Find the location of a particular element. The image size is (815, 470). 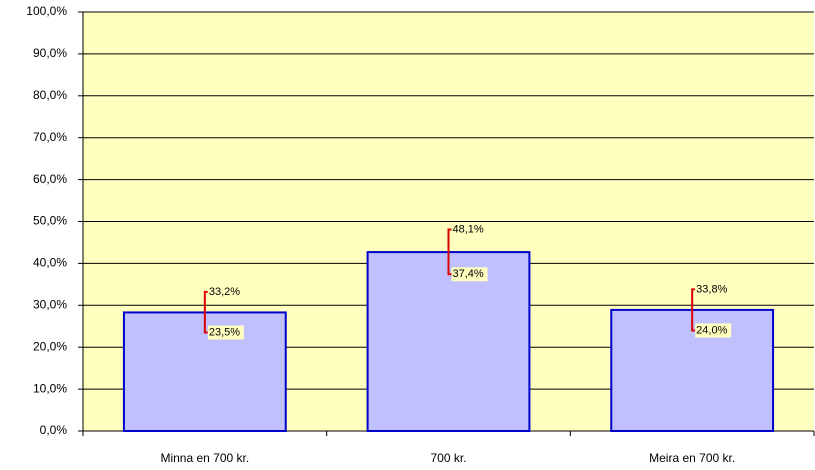

y-tick-label: 80,0% is located at coordinates (50, 95).